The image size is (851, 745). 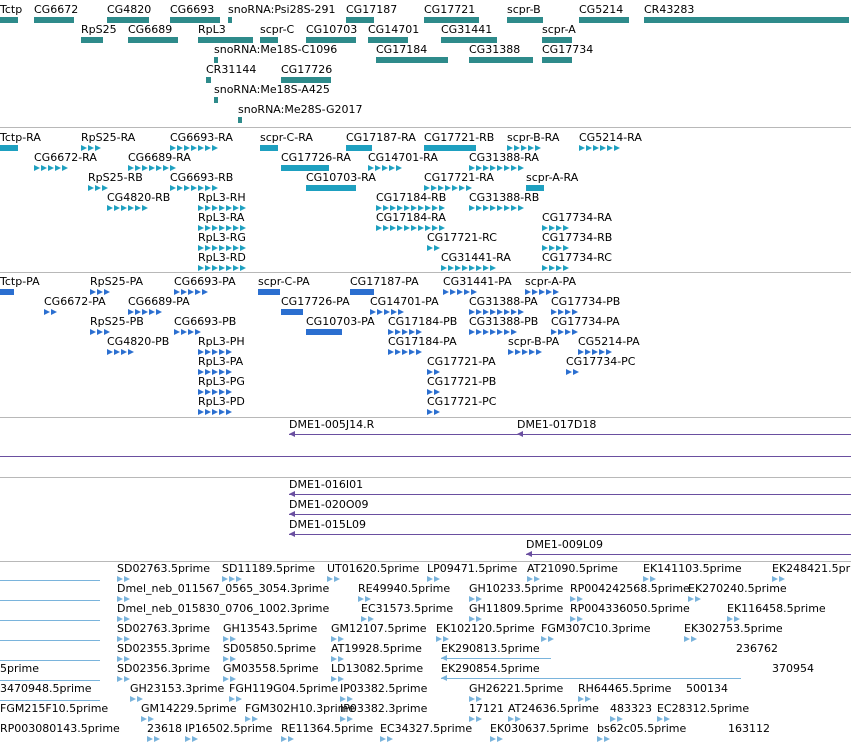 What do you see at coordinates (268, 568) in the screenshot?
I see `feature-label: SD11189.5prime` at bounding box center [268, 568].